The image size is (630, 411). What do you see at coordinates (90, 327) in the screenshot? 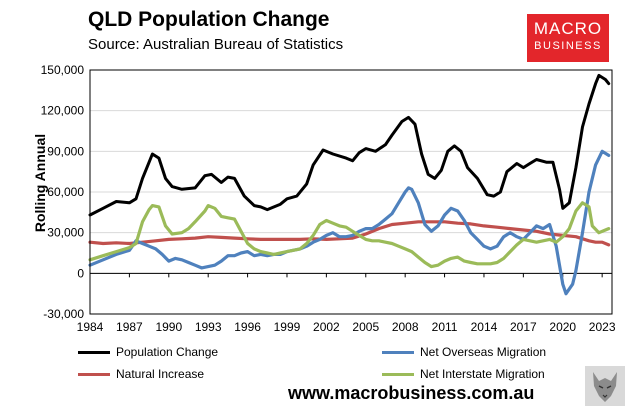
I see `x-tick-label: 1984` at bounding box center [90, 327].